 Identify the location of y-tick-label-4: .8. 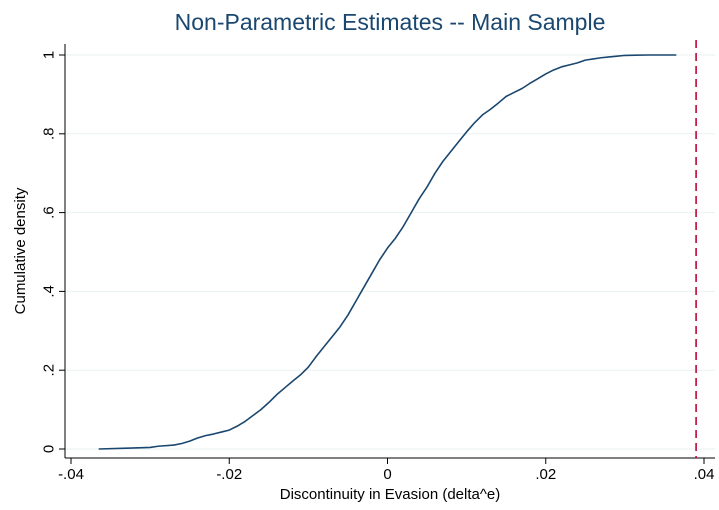
(48, 134).